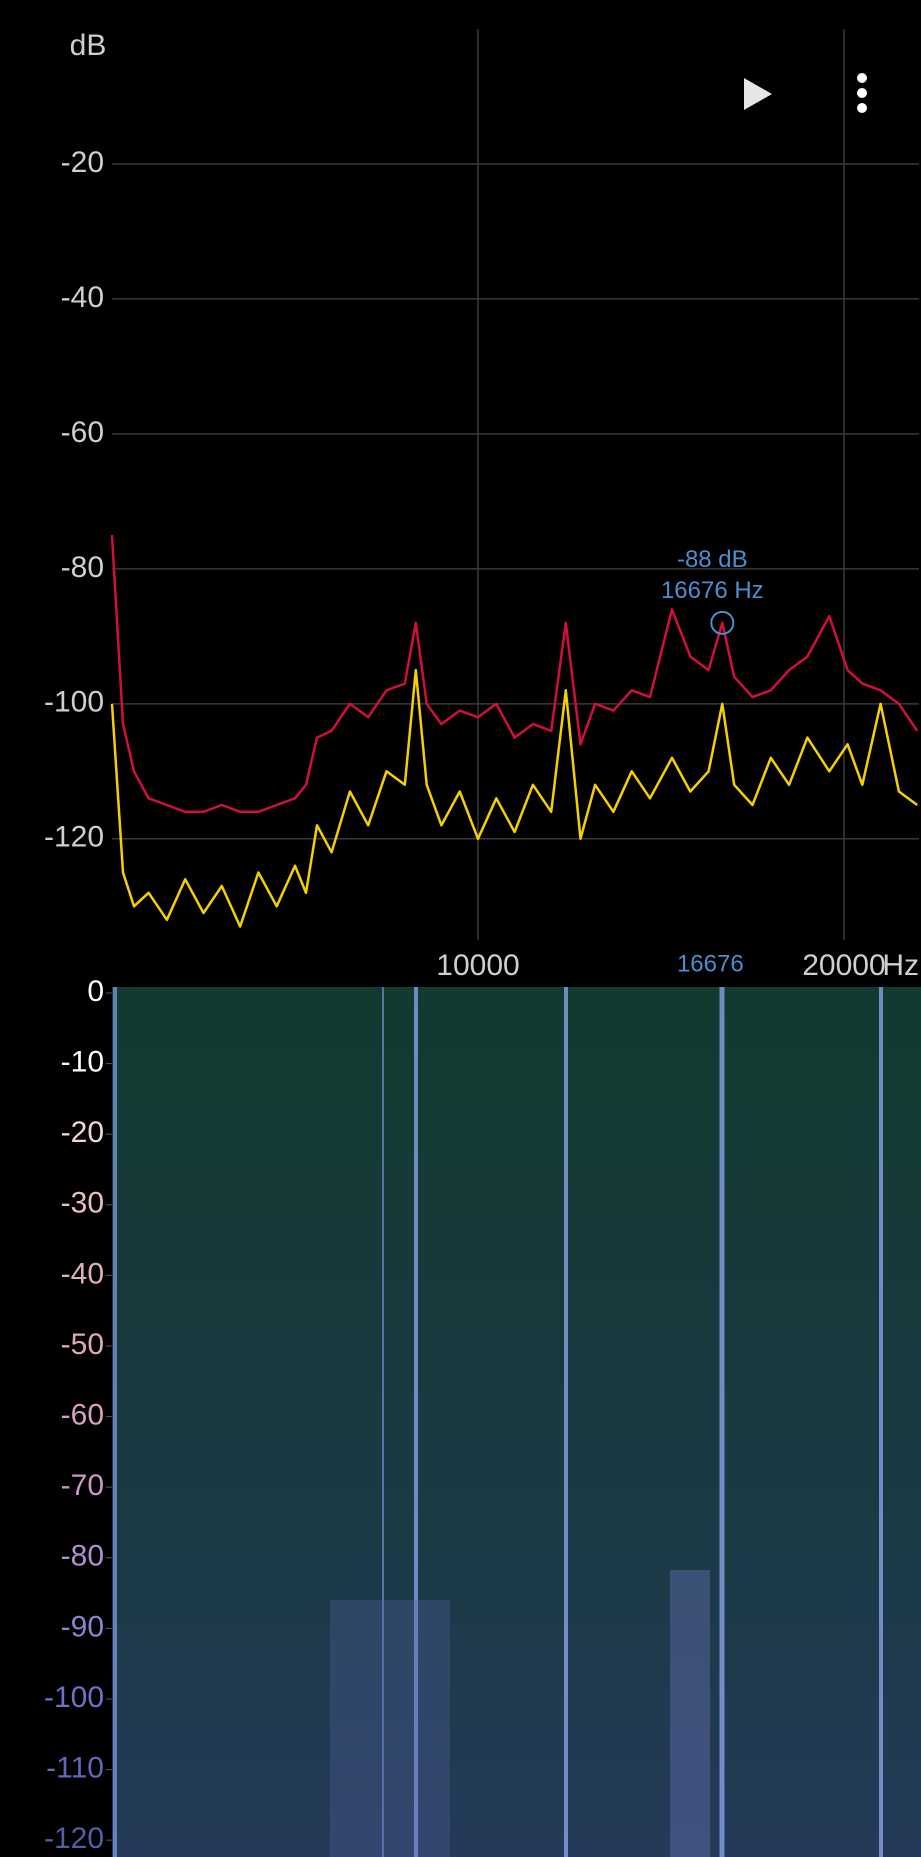 This screenshot has height=1857, width=921. Describe the element at coordinates (82, 1344) in the screenshot. I see `y-tick-label: -50` at that location.